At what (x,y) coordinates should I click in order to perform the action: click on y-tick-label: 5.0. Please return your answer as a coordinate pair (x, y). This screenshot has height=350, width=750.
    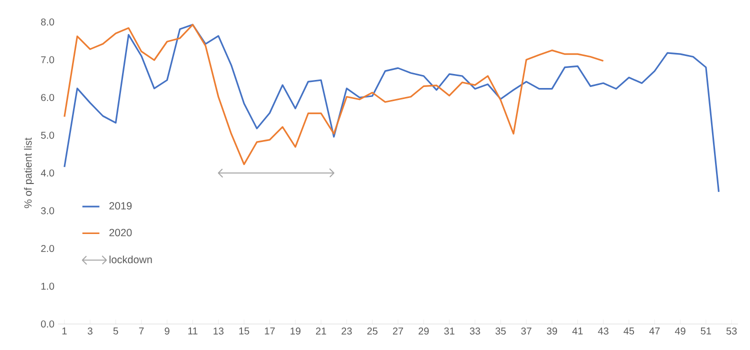
    Looking at the image, I should click on (47, 135).